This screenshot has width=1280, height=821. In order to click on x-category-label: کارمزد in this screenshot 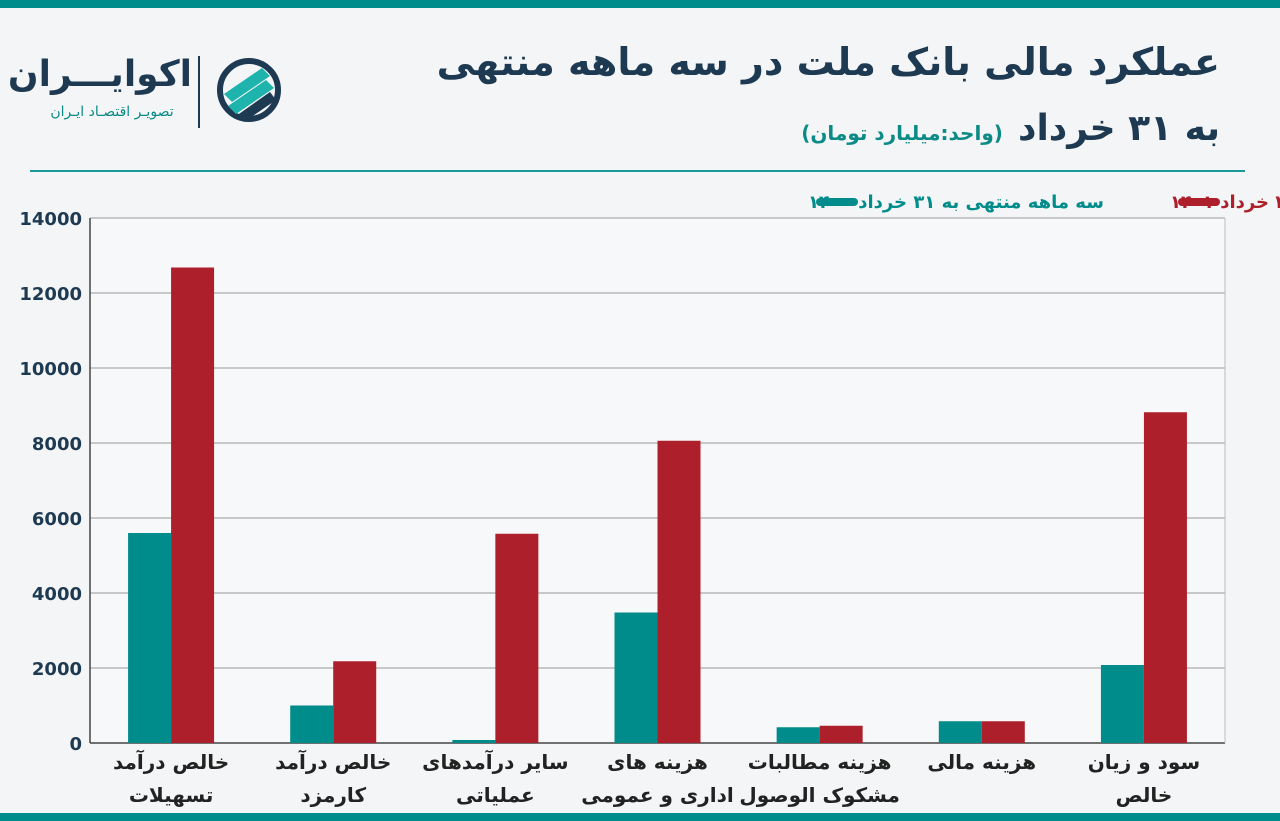, I will do `click(333, 795)`.